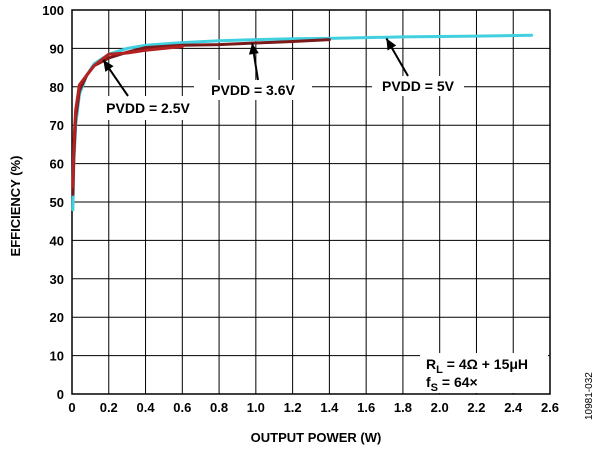 The height and width of the screenshot is (452, 599). What do you see at coordinates (57, 125) in the screenshot?
I see `y-tick-label: 70` at bounding box center [57, 125].